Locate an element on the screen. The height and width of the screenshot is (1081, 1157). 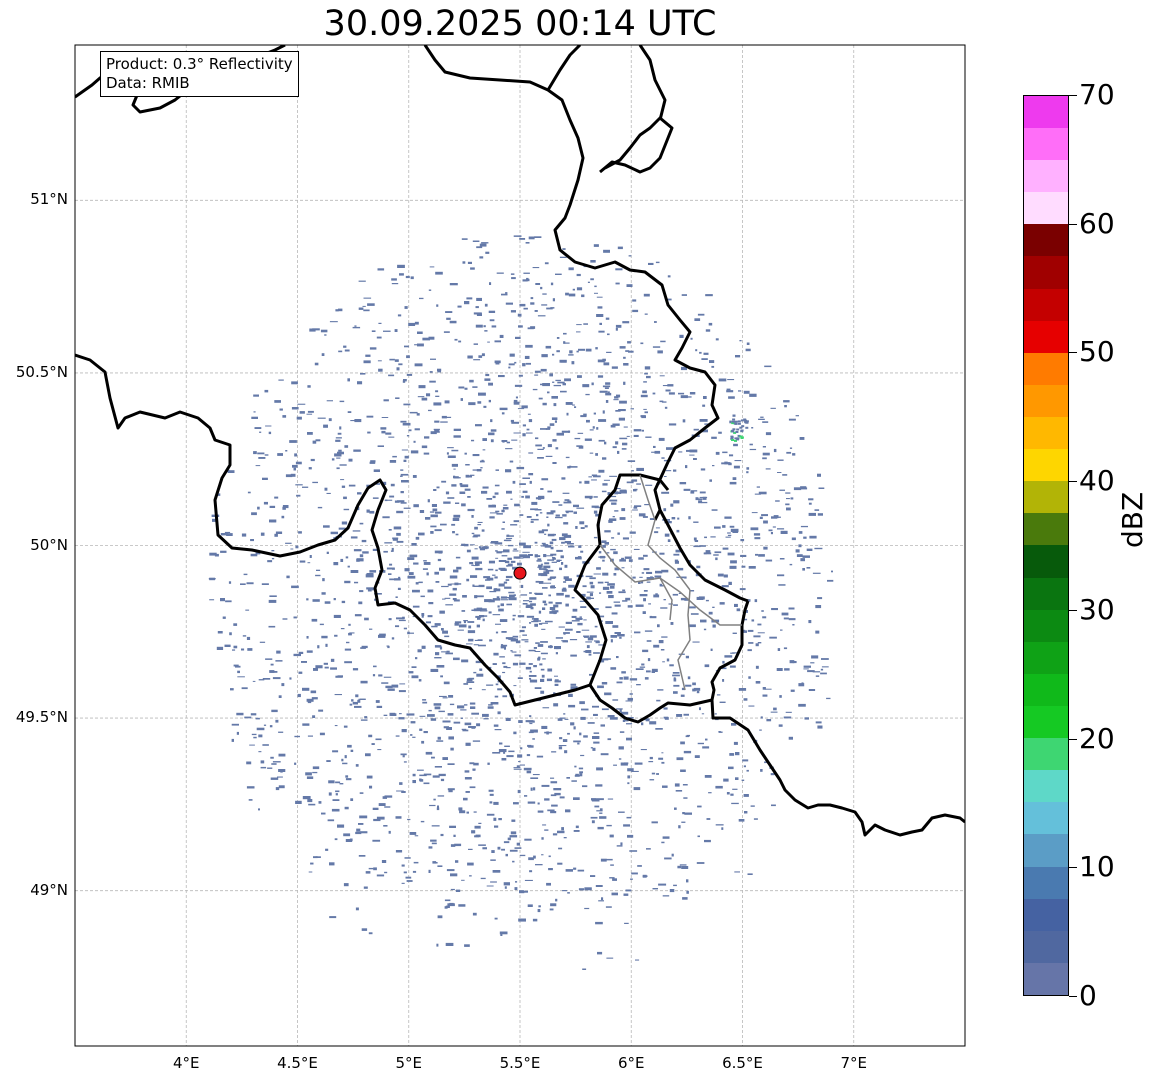
border-be-de is located at coordinates (586, 324).